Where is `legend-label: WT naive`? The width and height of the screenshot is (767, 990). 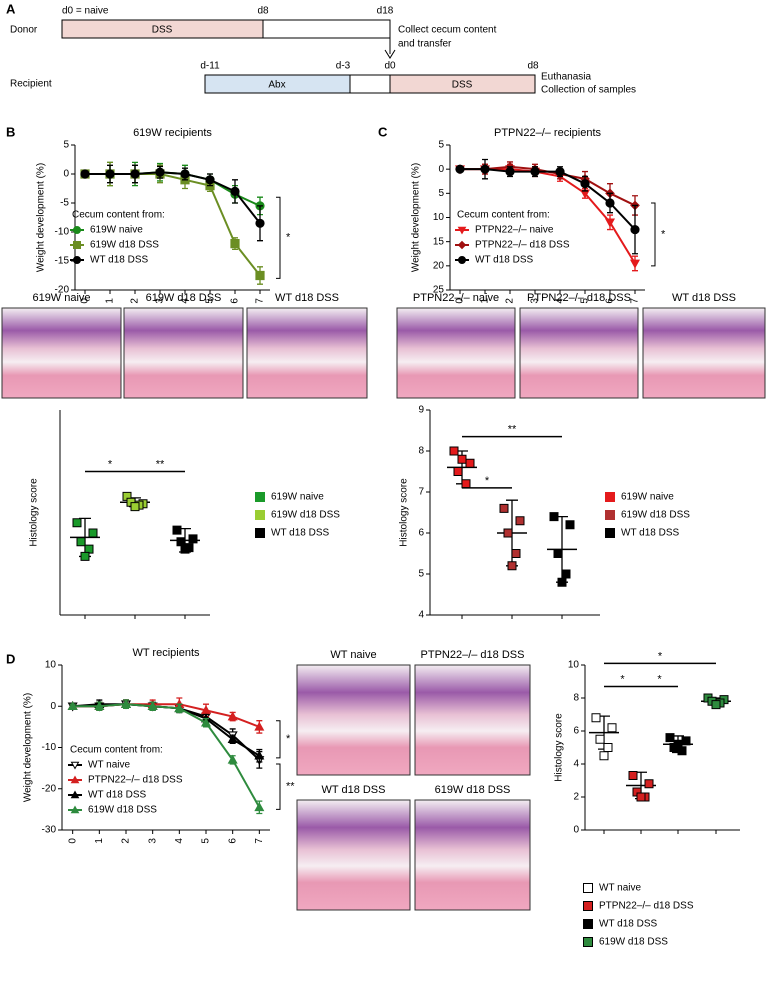
legend-label: WT naive is located at coordinates (109, 765).